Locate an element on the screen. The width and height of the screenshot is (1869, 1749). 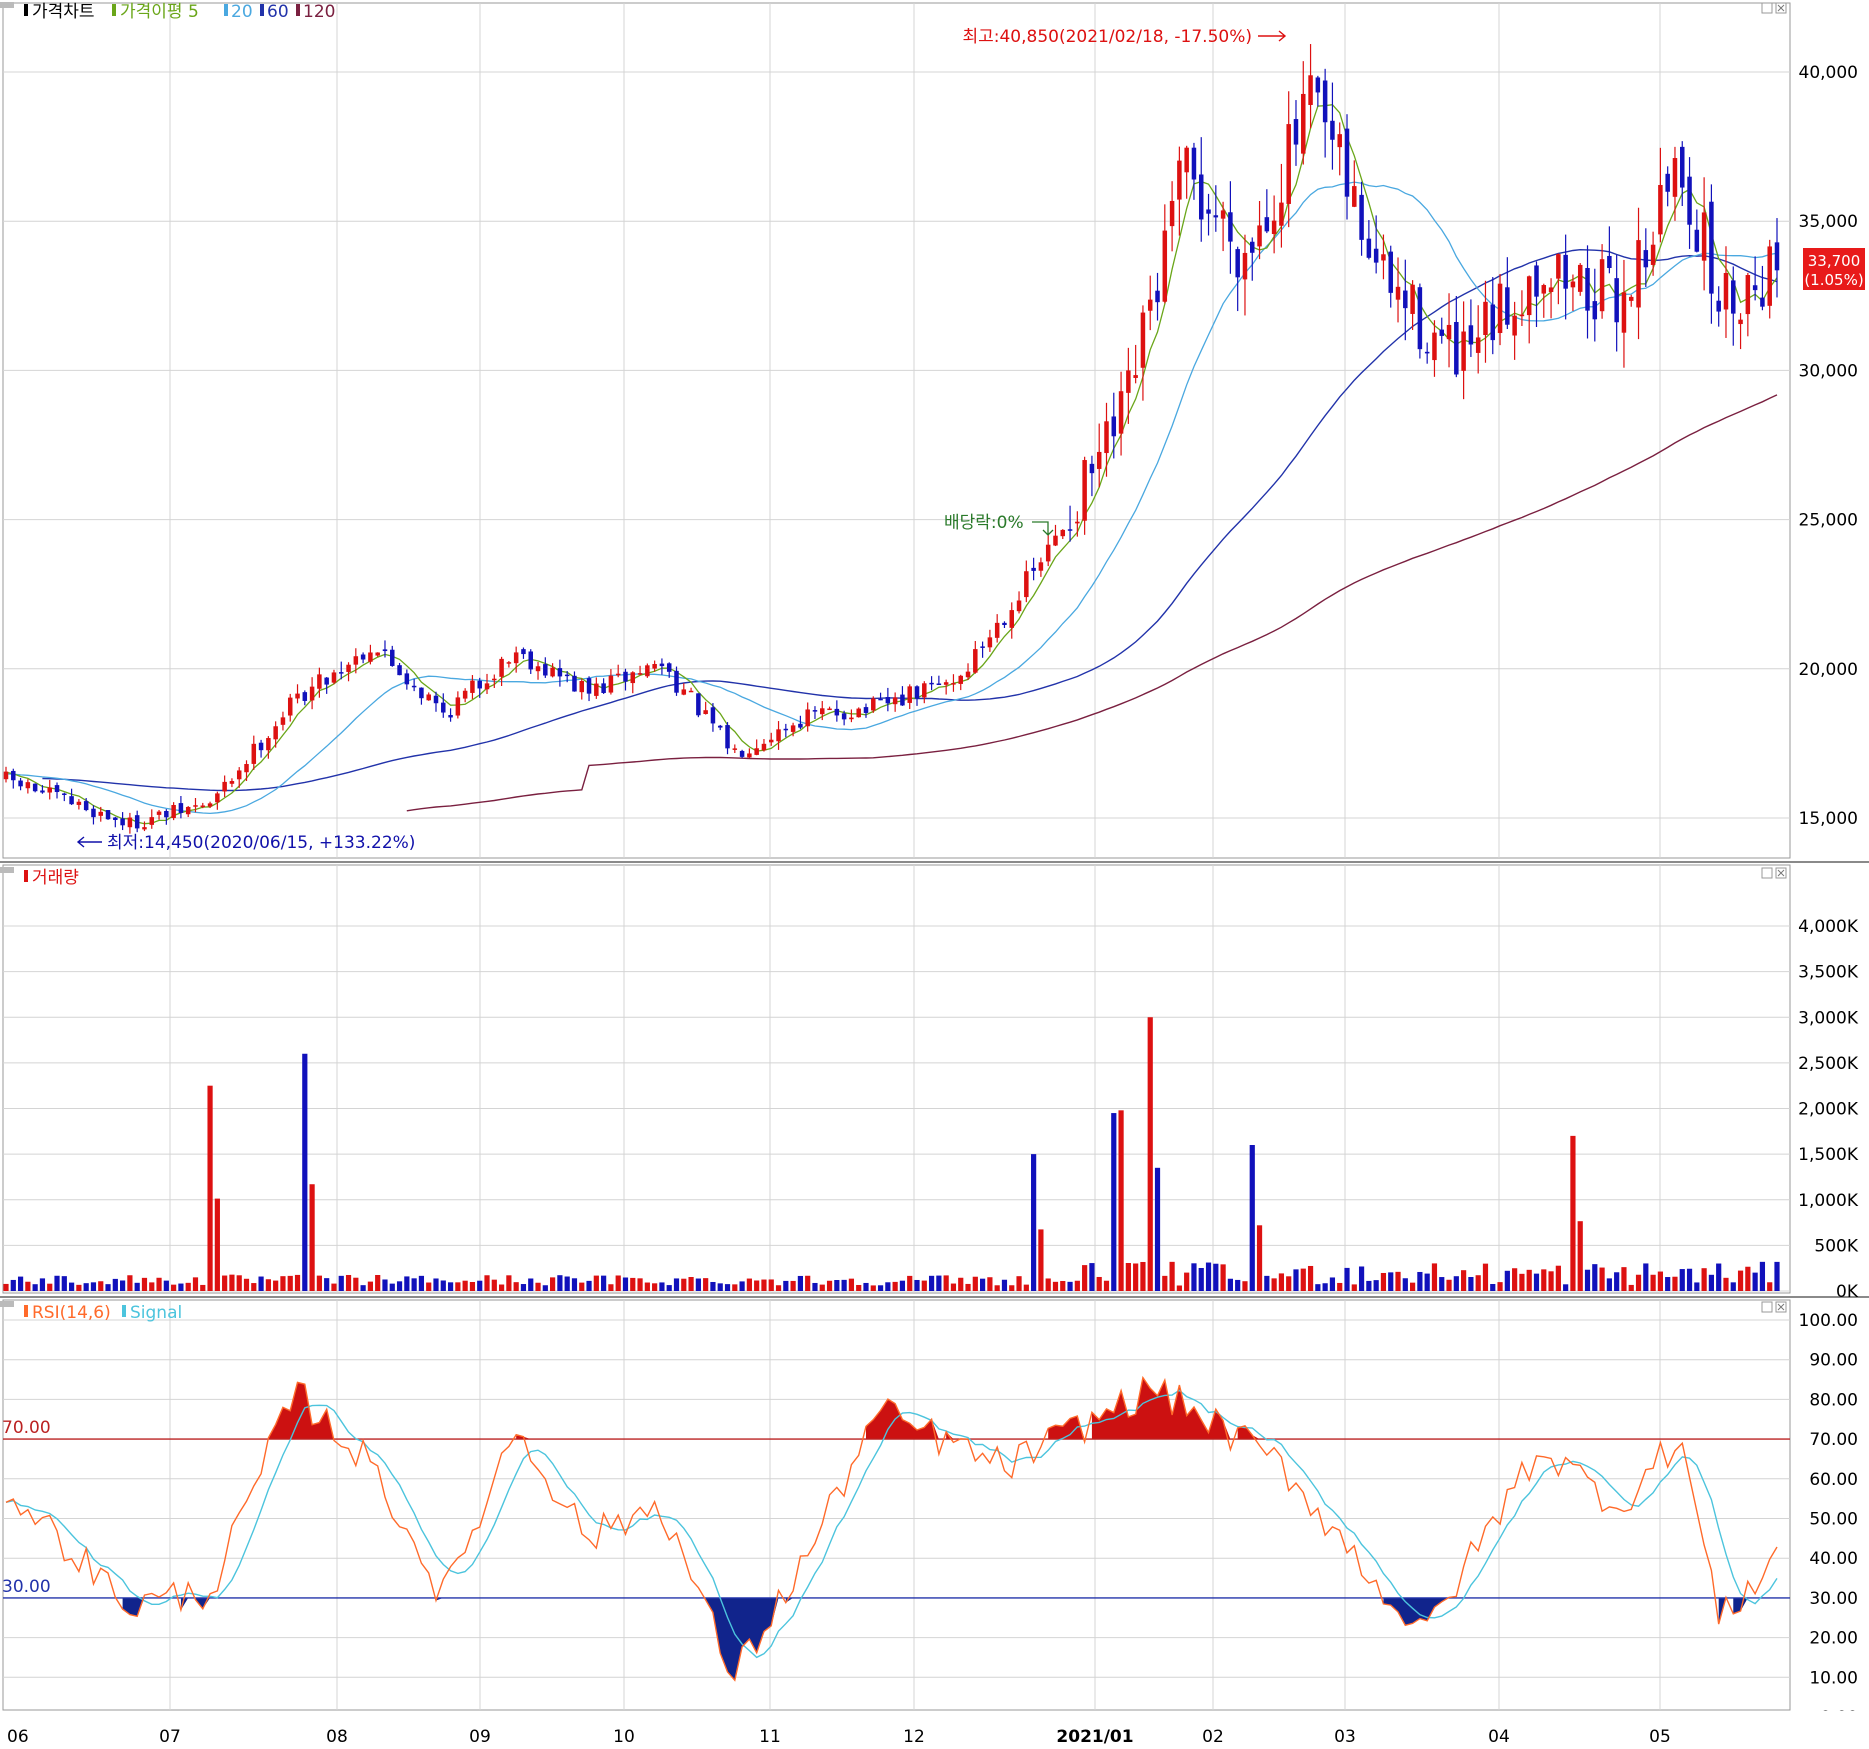
high-arrow is located at coordinates (1272, 36).